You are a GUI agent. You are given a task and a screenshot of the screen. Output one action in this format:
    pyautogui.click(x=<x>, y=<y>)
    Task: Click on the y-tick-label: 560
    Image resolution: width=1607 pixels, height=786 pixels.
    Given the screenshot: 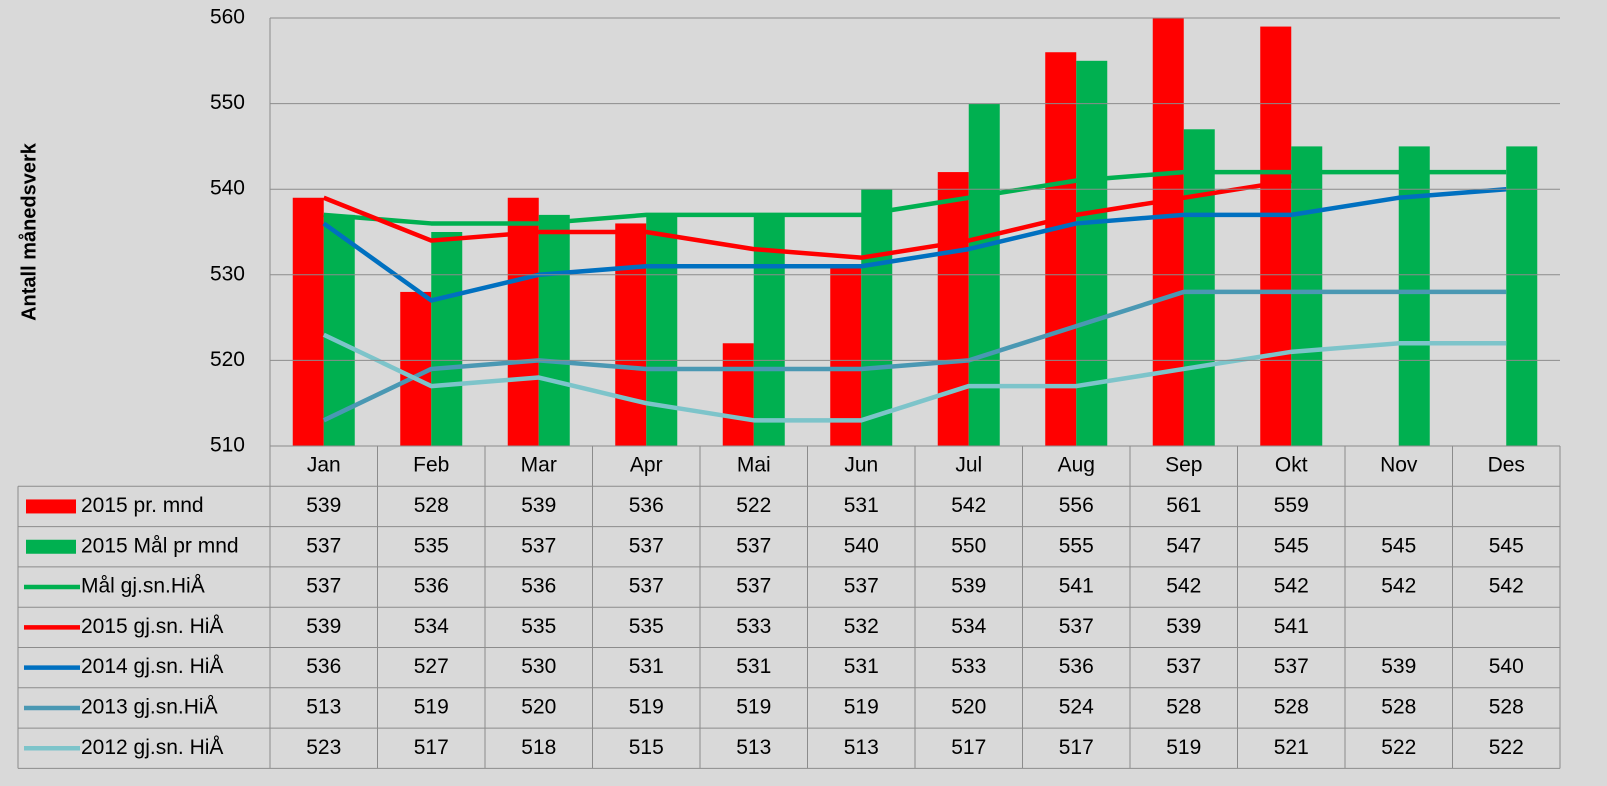 What is the action you would take?
    pyautogui.click(x=227, y=17)
    